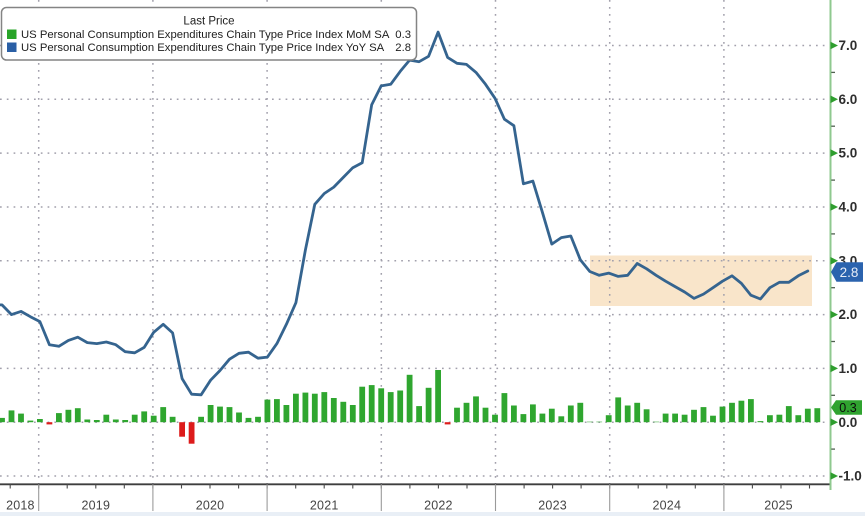 The image size is (865, 516). Describe the element at coordinates (848, 99) in the screenshot. I see `svg-text: 6.0` at that location.